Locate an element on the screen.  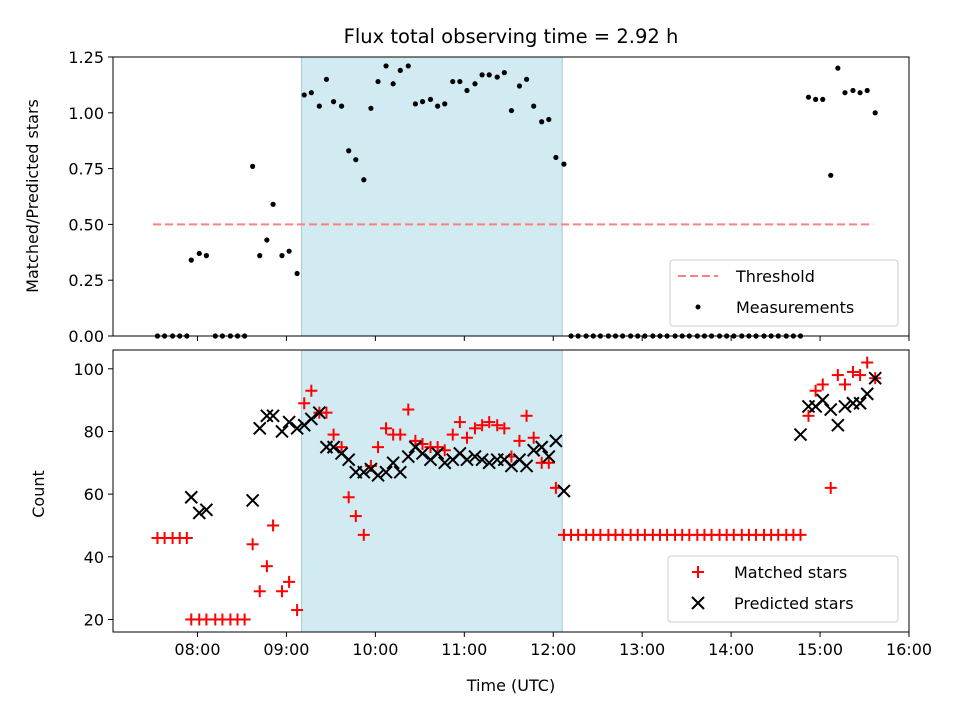
observing-time-span is located at coordinates (432, 196).